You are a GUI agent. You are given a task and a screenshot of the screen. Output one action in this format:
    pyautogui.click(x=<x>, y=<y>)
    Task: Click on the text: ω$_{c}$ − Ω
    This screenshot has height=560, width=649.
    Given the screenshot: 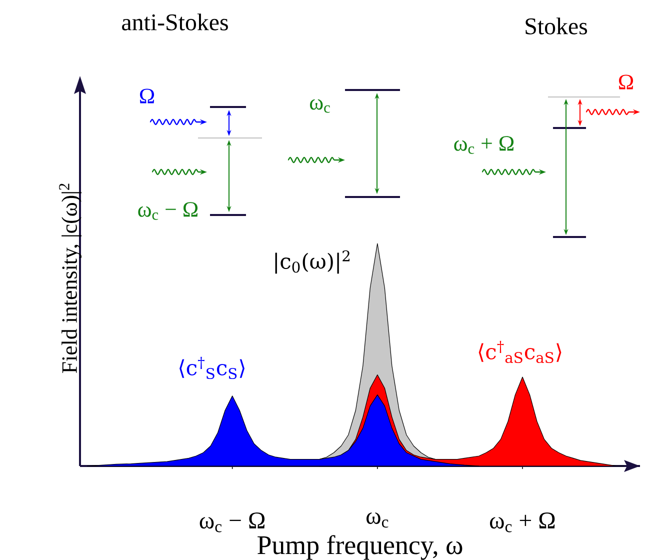 What is the action you would take?
    pyautogui.click(x=168, y=211)
    